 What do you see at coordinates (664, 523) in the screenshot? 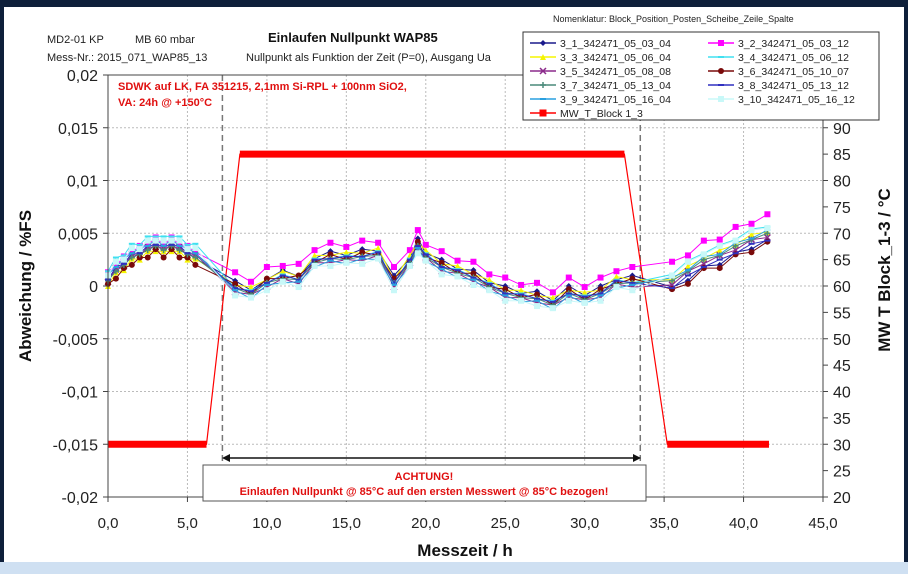
I see `x-tick-label: 35,0` at bounding box center [664, 523].